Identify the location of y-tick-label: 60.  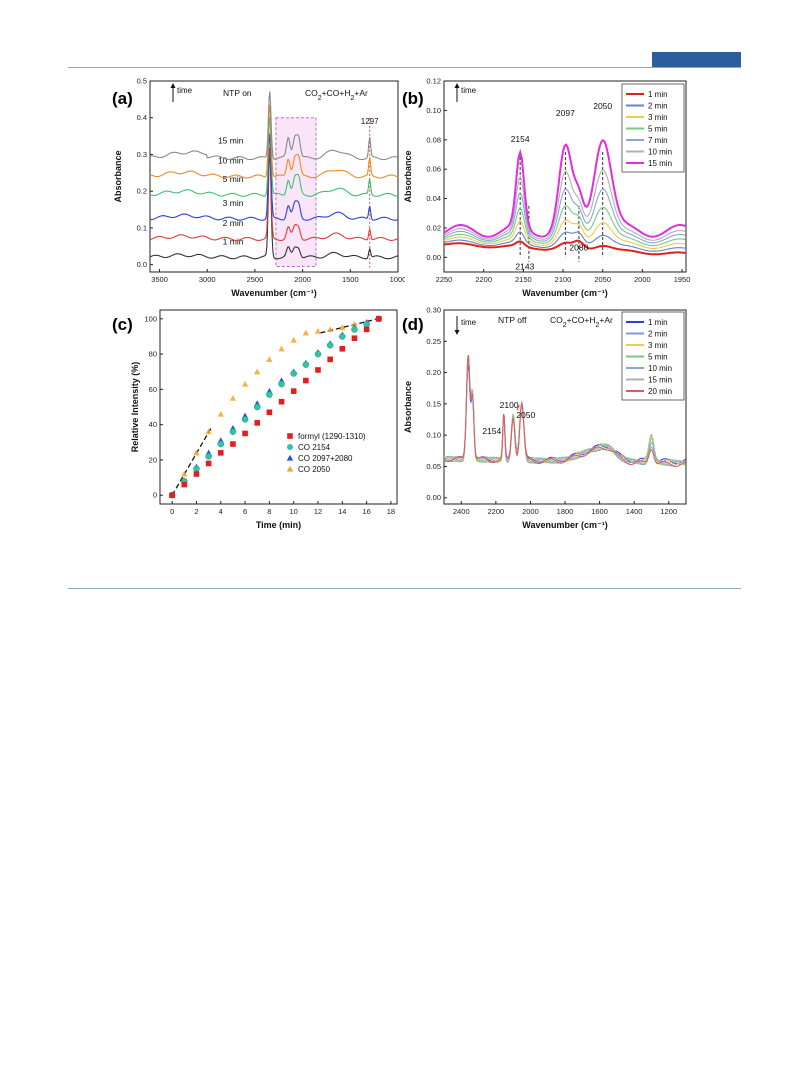
(153, 389).